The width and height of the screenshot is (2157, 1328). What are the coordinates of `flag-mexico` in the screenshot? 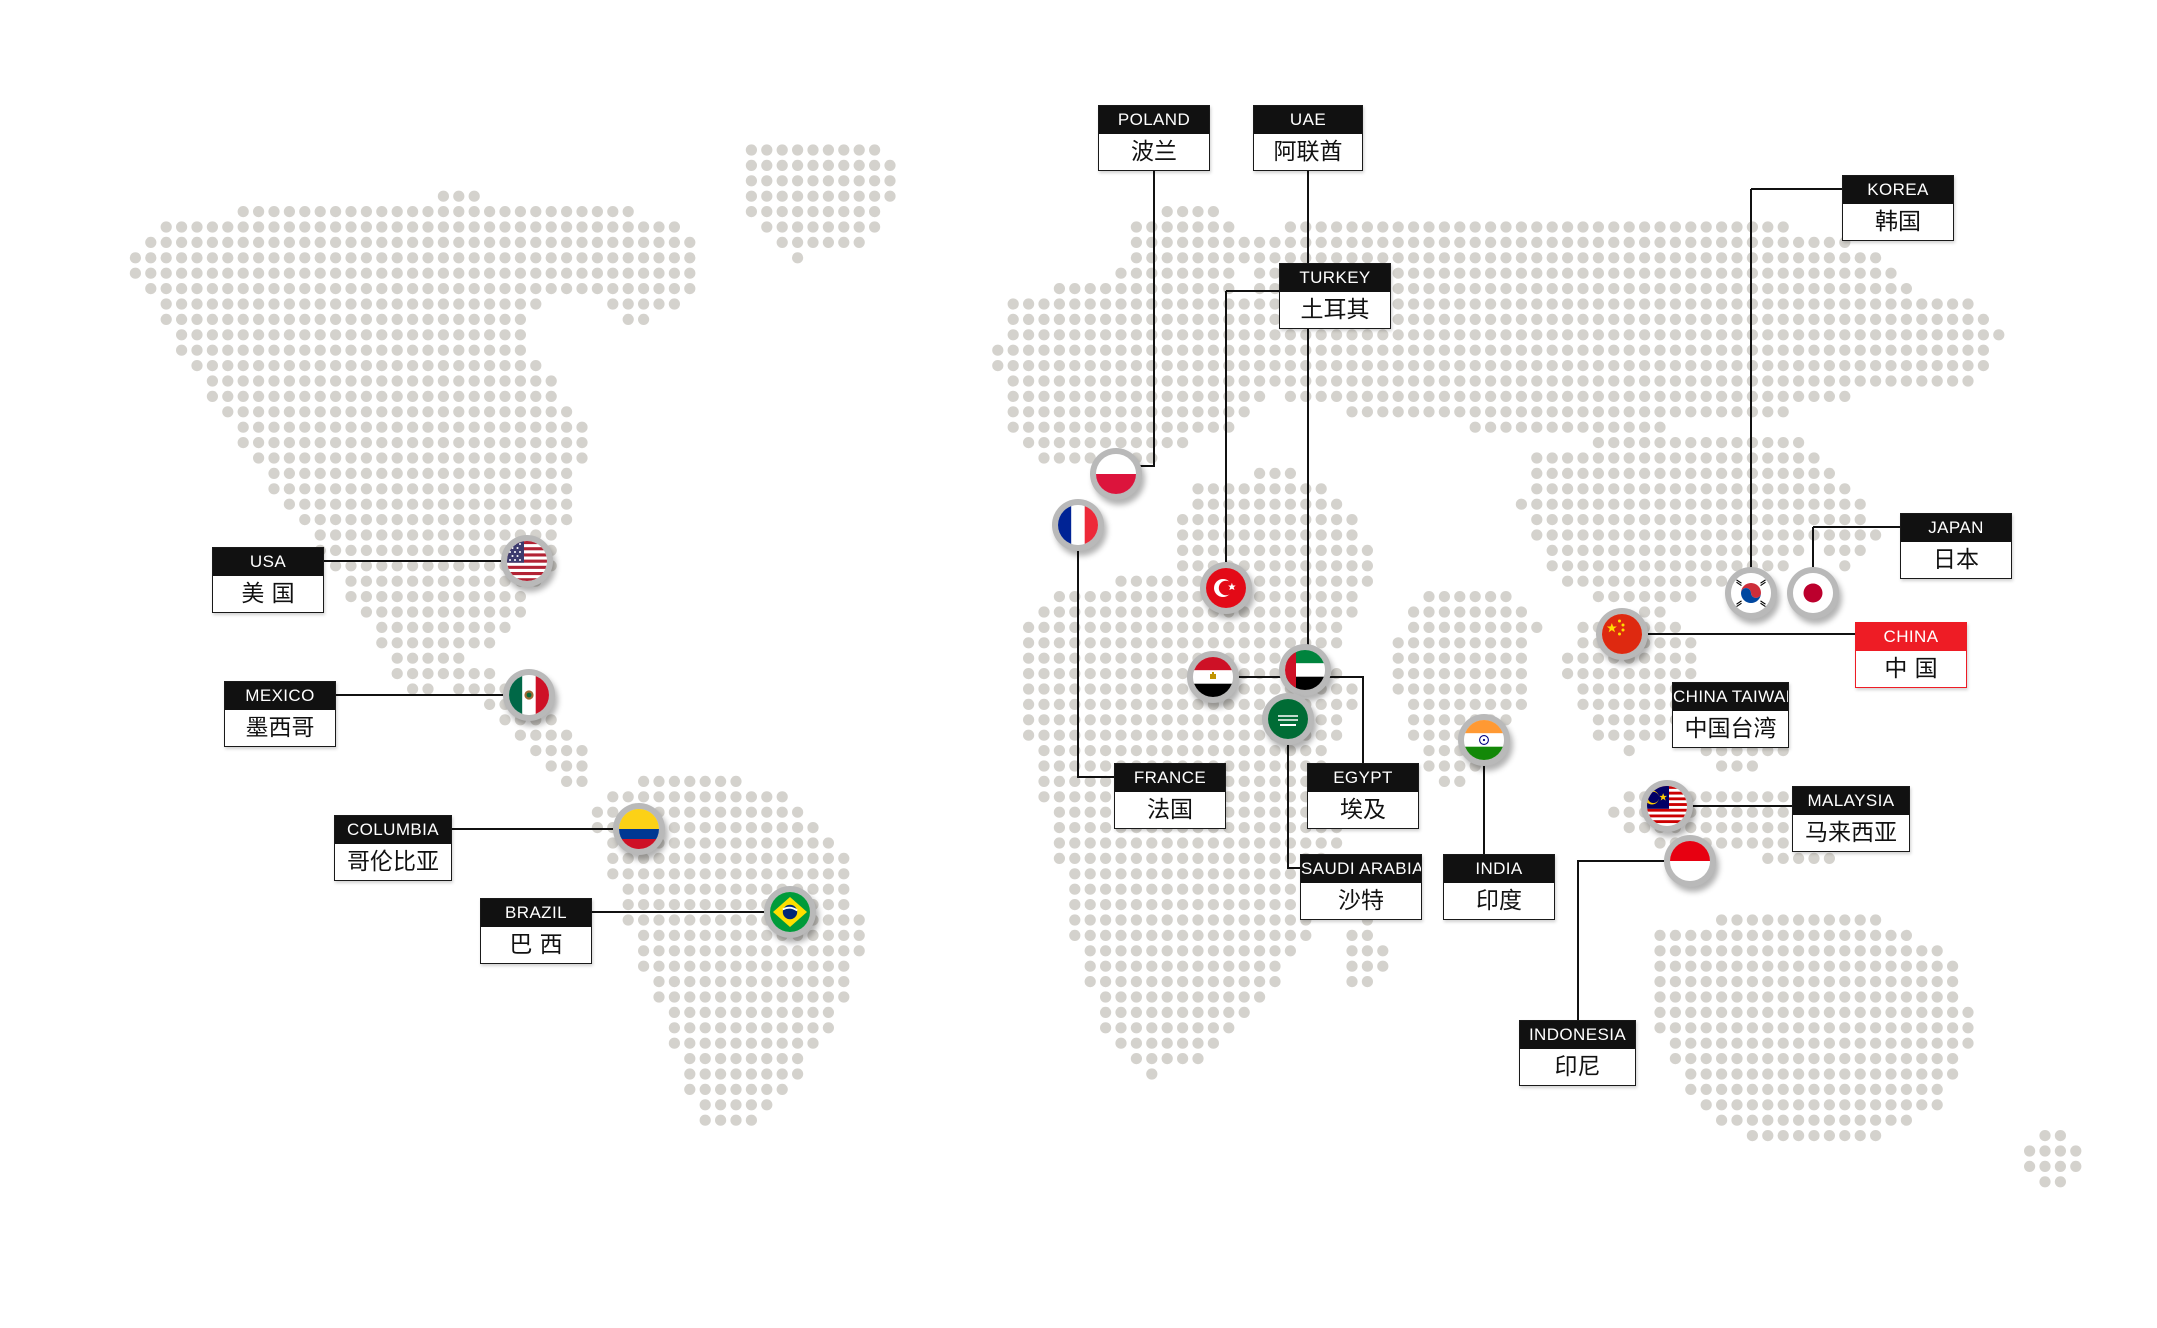 It's located at (529, 695).